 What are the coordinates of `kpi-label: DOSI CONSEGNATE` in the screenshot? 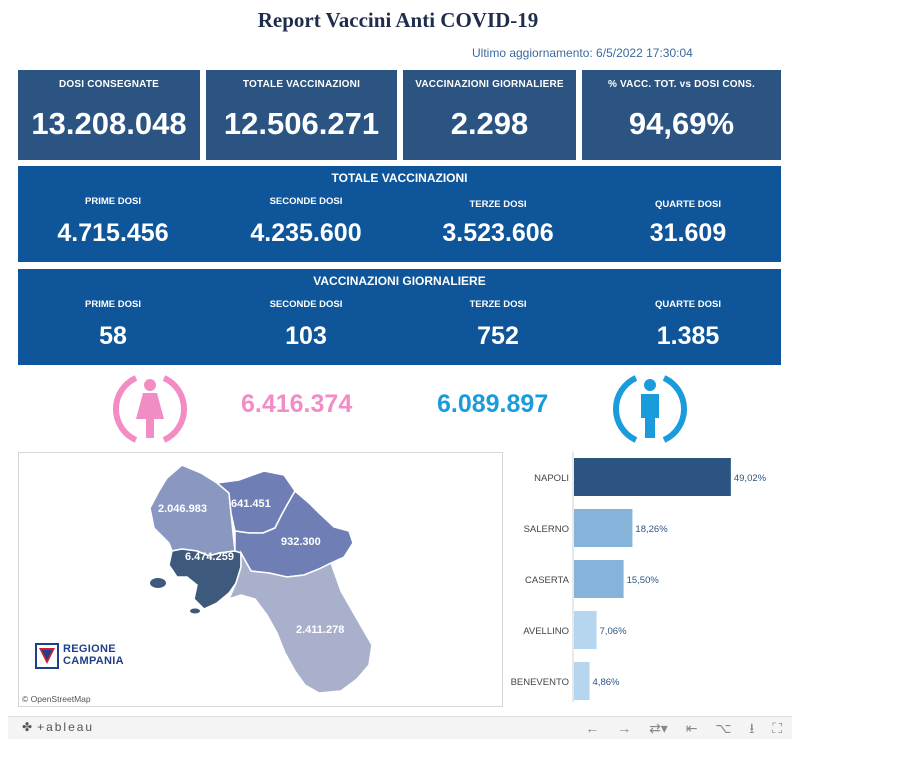 It's located at (109, 84).